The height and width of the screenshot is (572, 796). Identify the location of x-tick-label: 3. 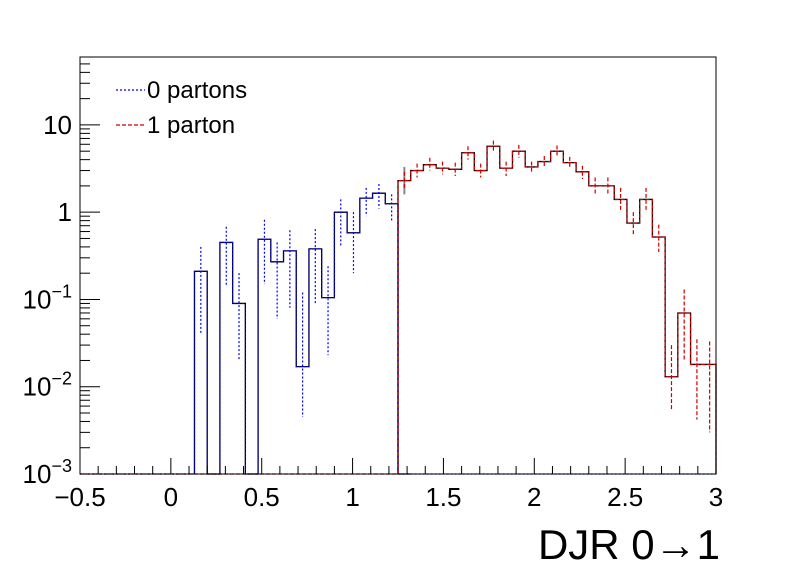
(716, 497).